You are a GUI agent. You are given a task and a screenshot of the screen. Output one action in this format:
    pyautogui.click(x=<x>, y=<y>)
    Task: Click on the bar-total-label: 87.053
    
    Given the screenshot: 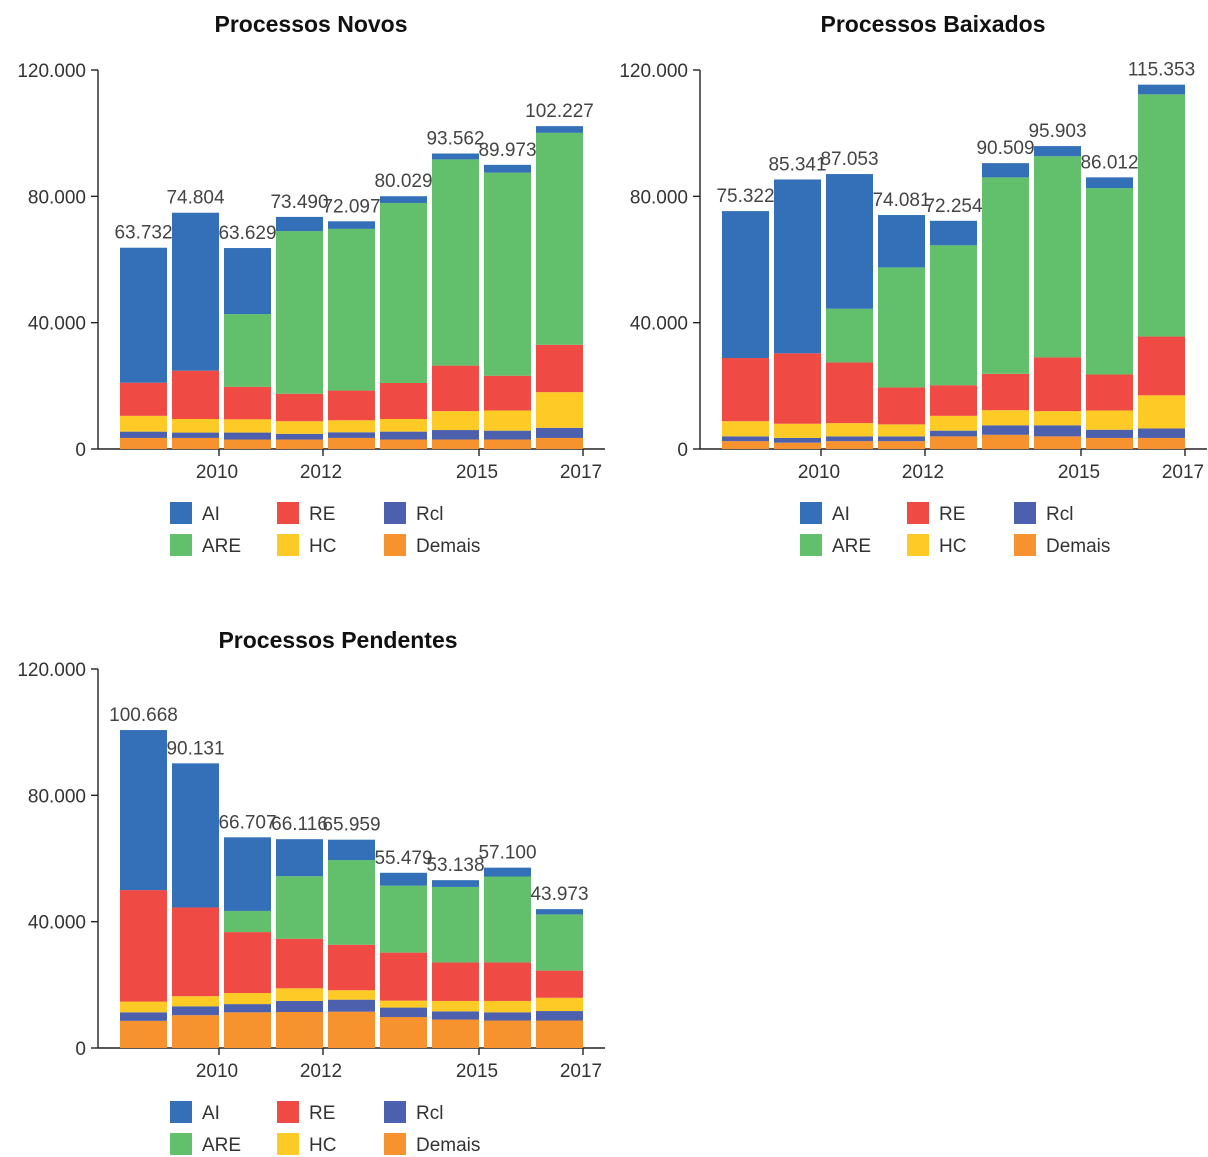 What is the action you would take?
    pyautogui.click(x=849, y=159)
    